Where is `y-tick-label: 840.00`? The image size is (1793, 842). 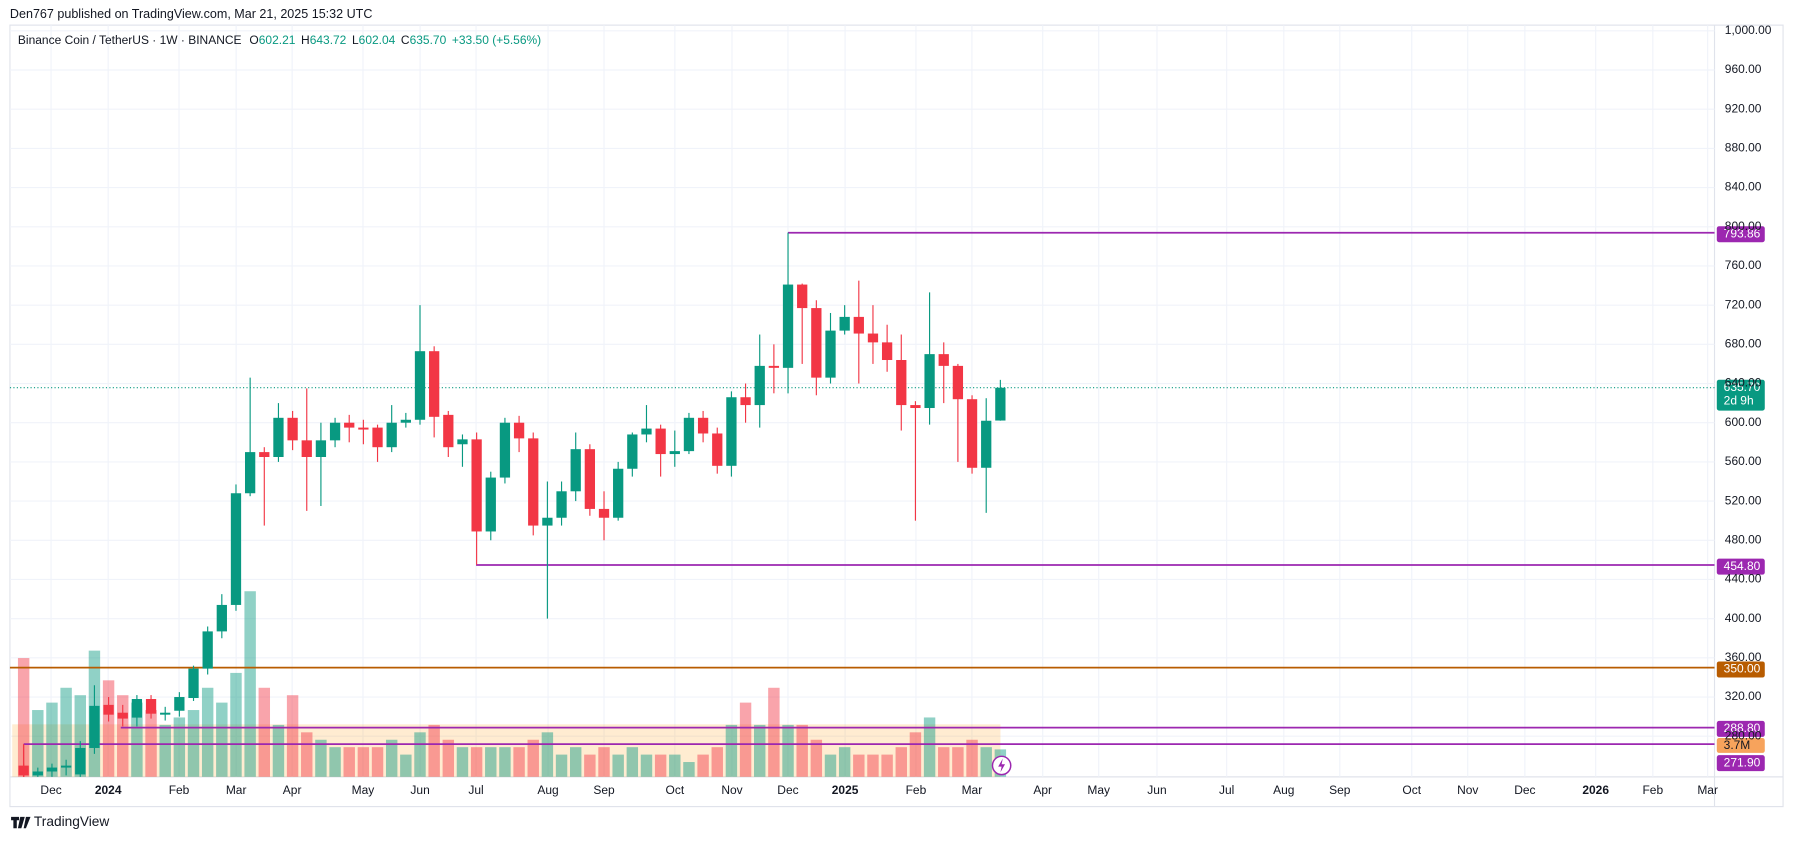
y-tick-label: 840.00 is located at coordinates (1743, 187).